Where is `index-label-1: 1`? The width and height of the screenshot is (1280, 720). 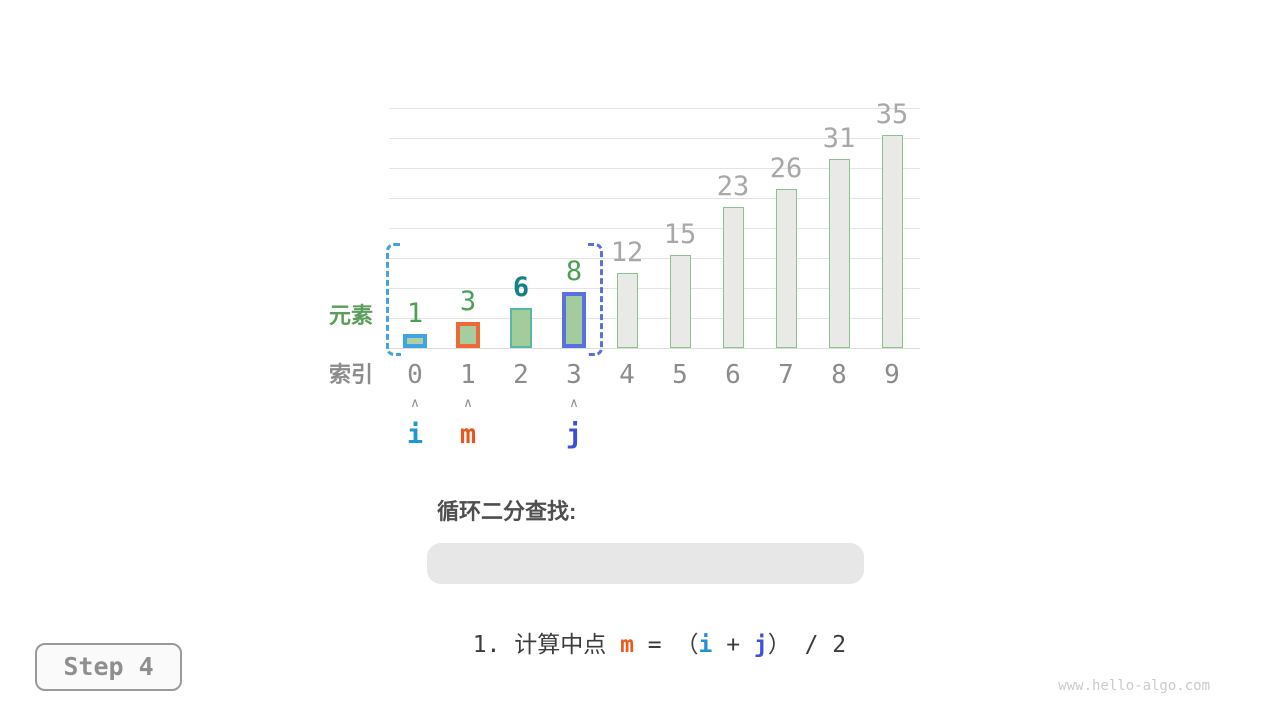 index-label-1: 1 is located at coordinates (468, 375).